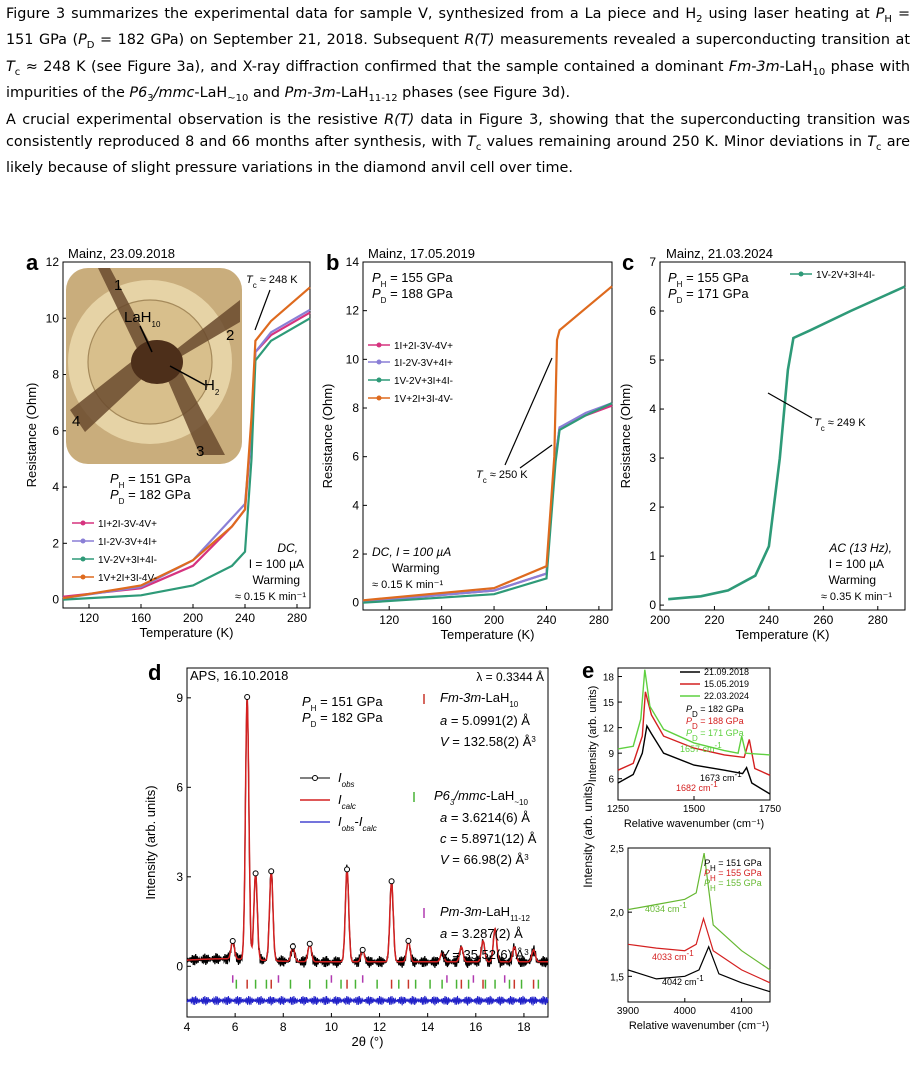  Describe the element at coordinates (719, 253) in the screenshot. I see `panel-title-c: Mainz, 21.03.2024` at that location.